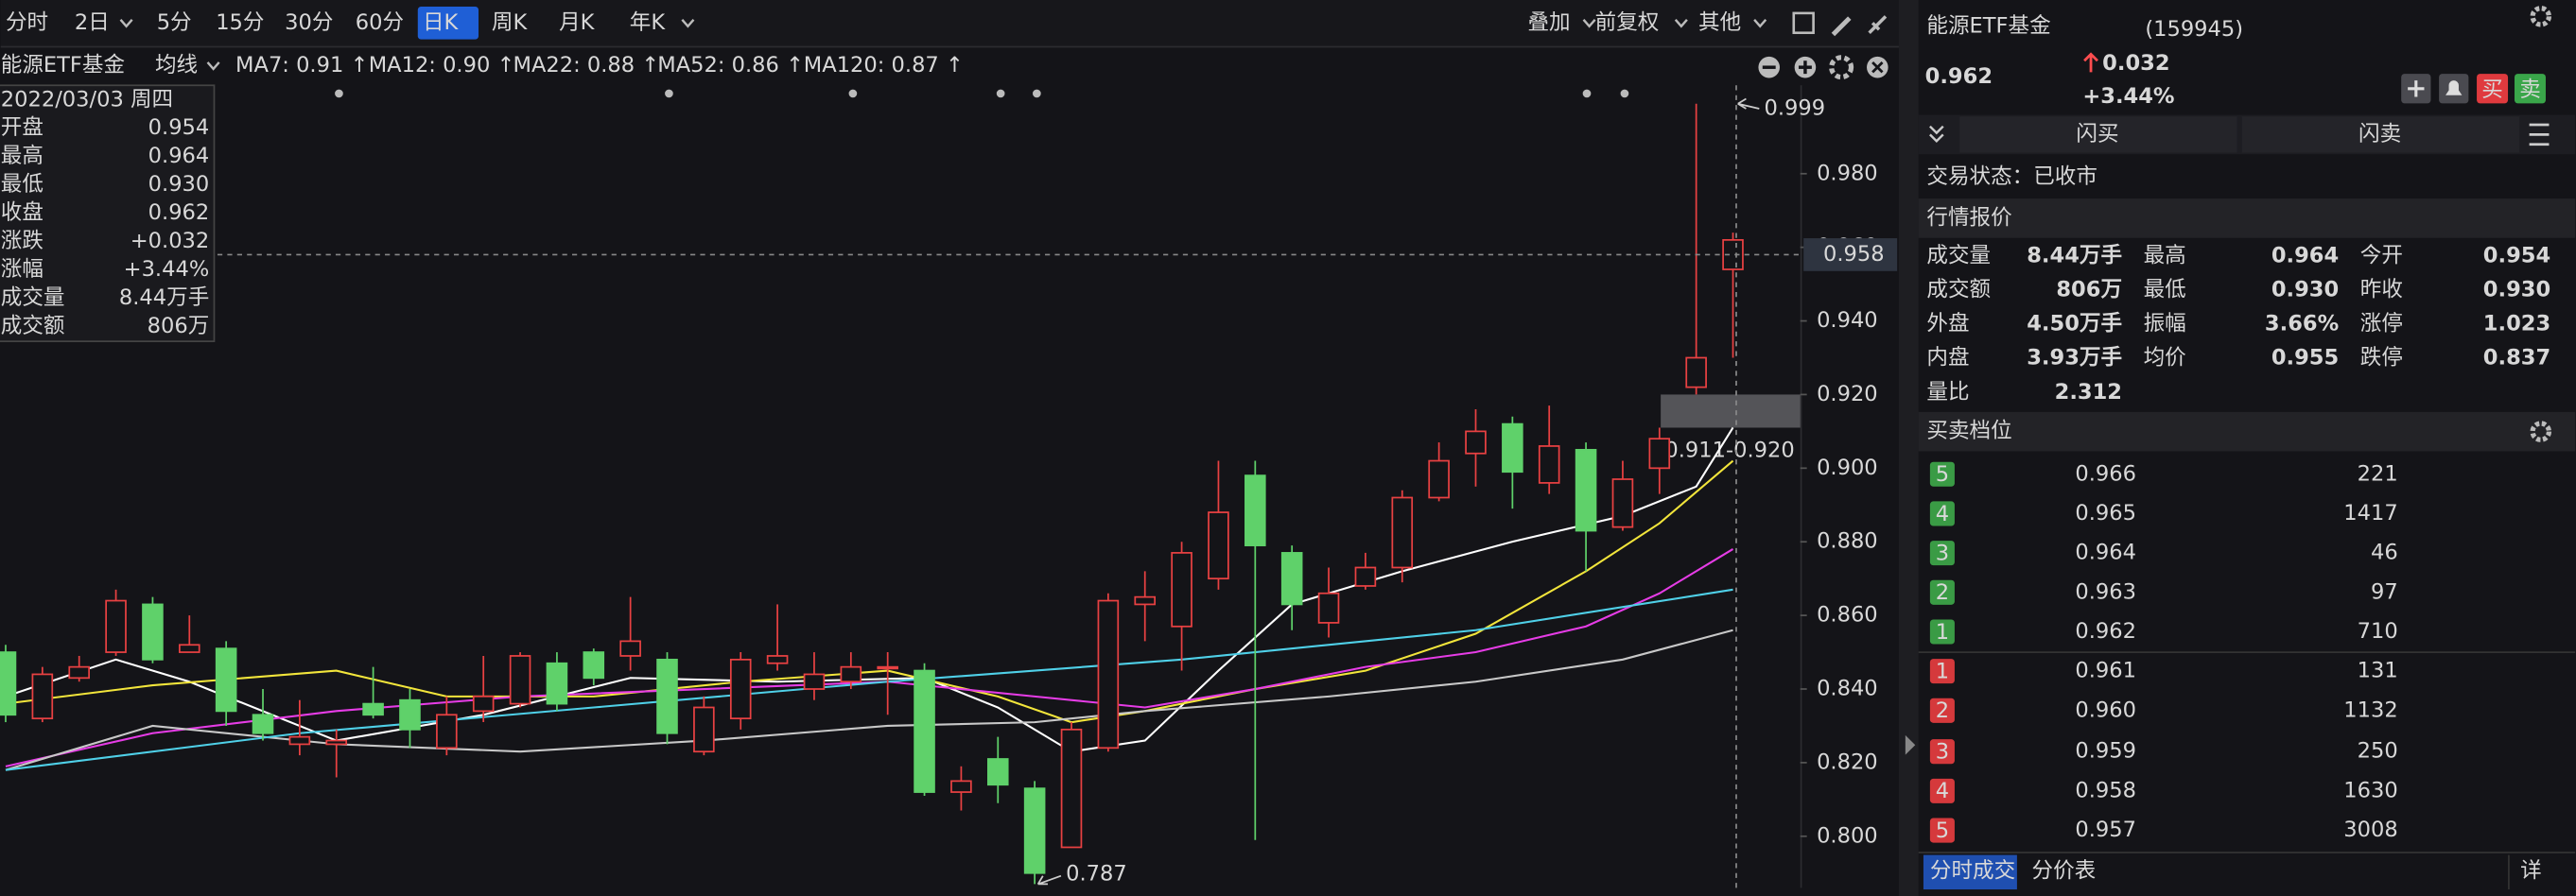 The width and height of the screenshot is (2576, 896). What do you see at coordinates (1627, 22) in the screenshot?
I see `toolbar-menu: 前复权` at bounding box center [1627, 22].